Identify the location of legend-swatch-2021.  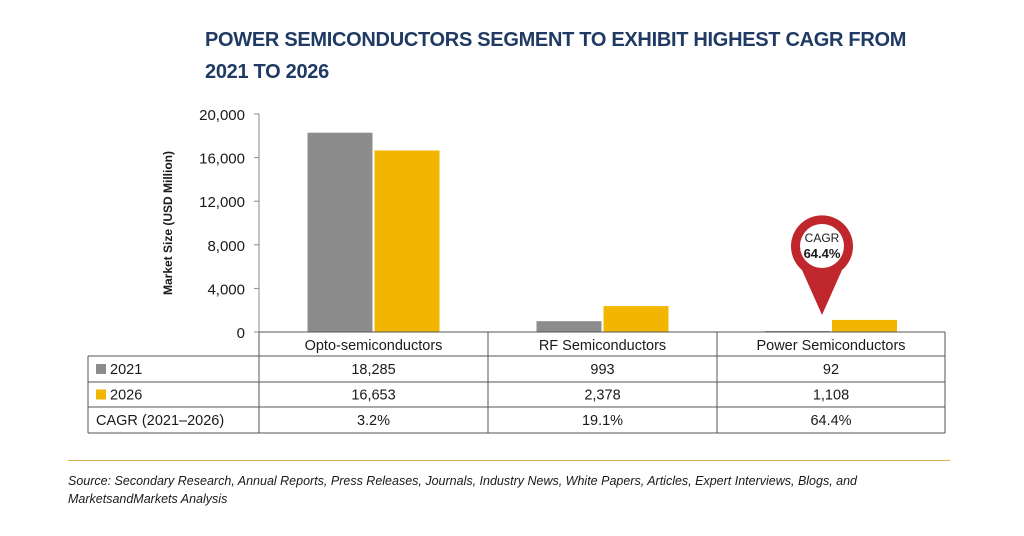
(101, 369).